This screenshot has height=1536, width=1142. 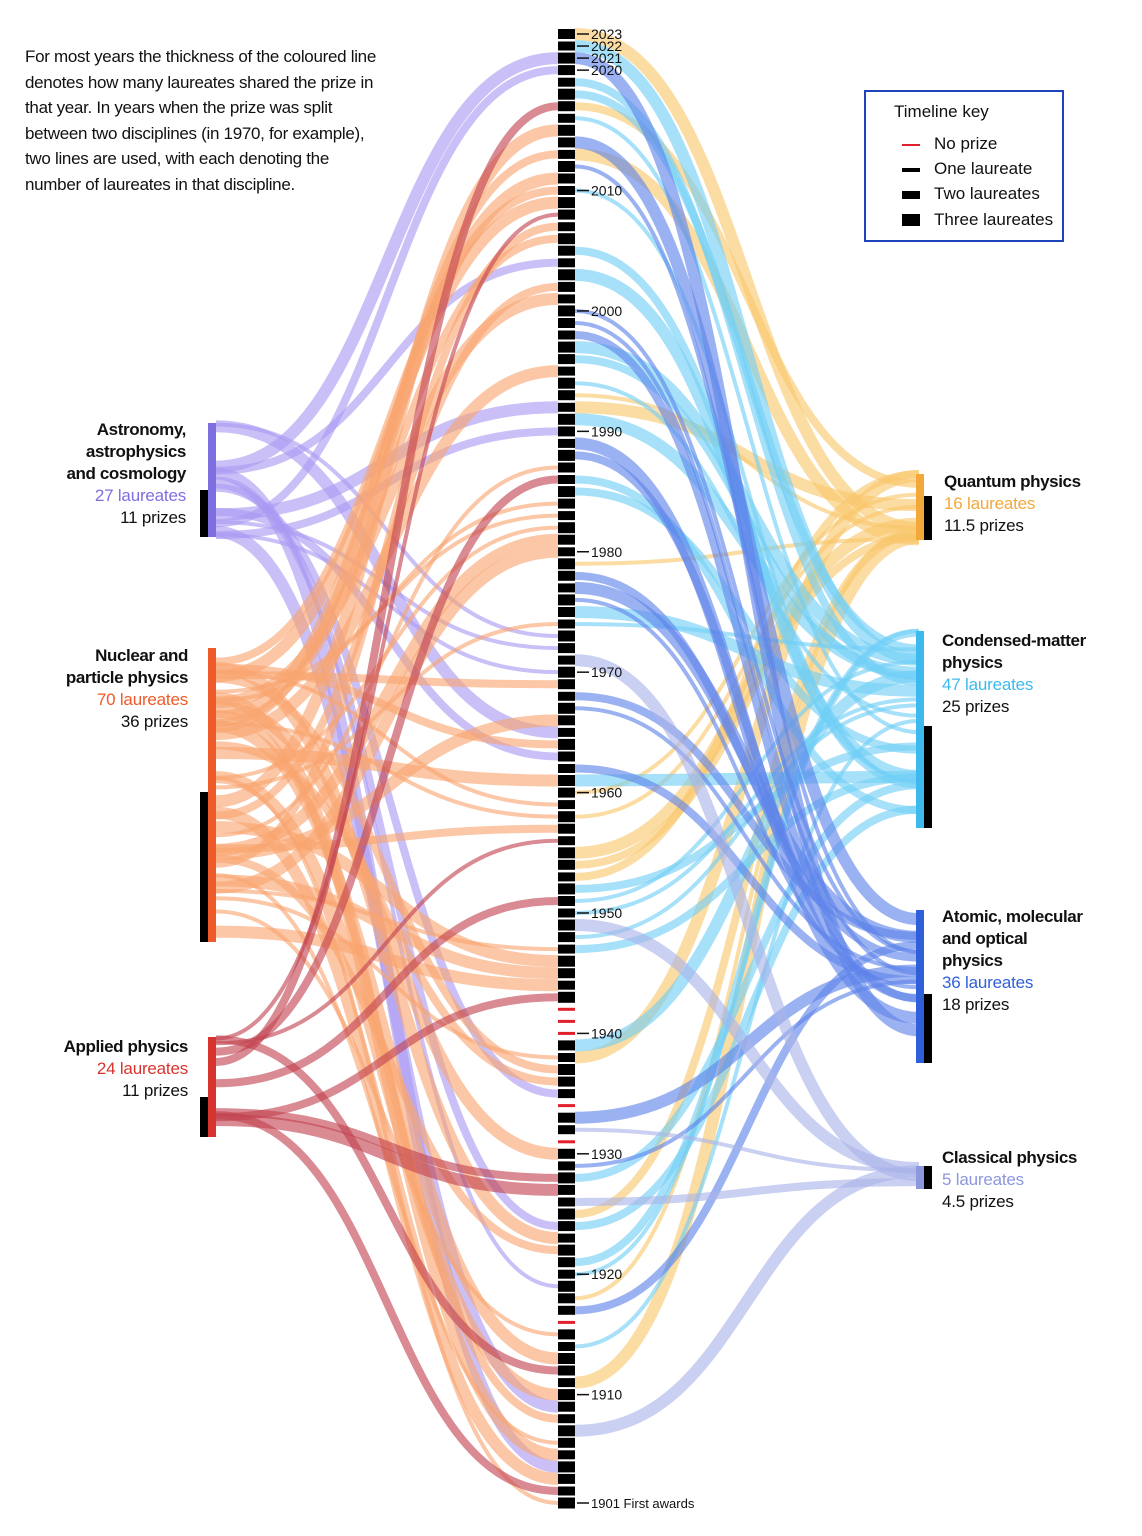 What do you see at coordinates (142, 699) in the screenshot?
I see `field-laureates: 70 laureates` at bounding box center [142, 699].